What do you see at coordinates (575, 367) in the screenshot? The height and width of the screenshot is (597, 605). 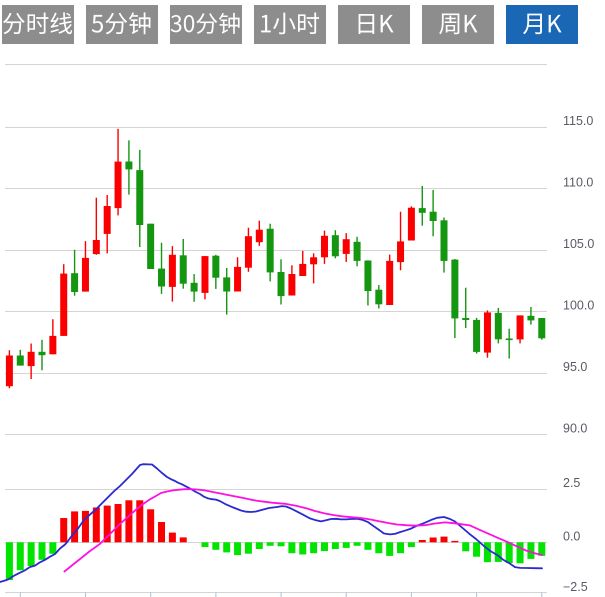 I see `svg-text: 95.0` at bounding box center [575, 367].